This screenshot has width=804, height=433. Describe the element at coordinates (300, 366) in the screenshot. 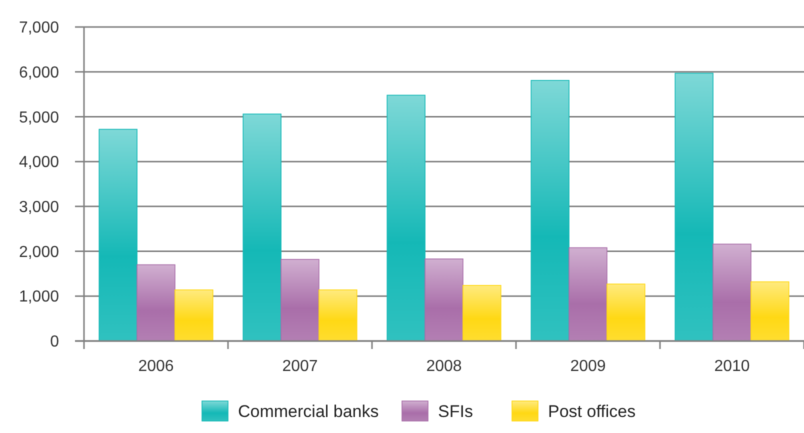

I see `x-tick-label: 2007` at that location.